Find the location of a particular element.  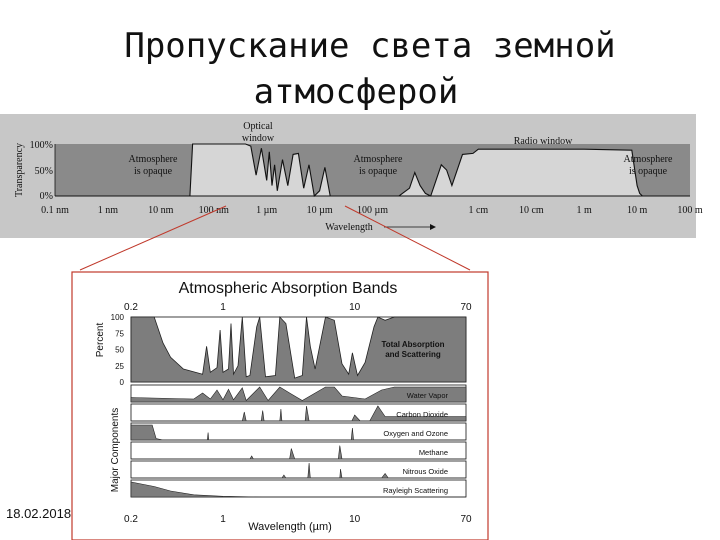

transparency-xtick: 1 cm is located at coordinates (478, 210).